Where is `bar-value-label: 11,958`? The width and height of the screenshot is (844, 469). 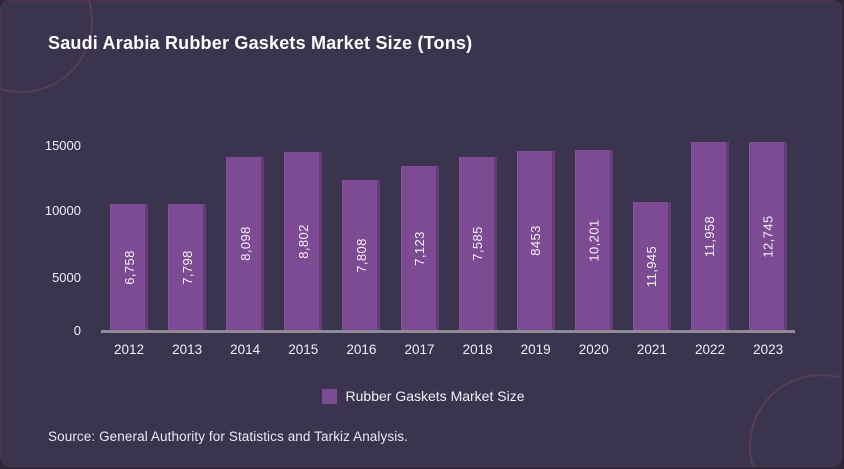 bar-value-label: 11,958 is located at coordinates (710, 236).